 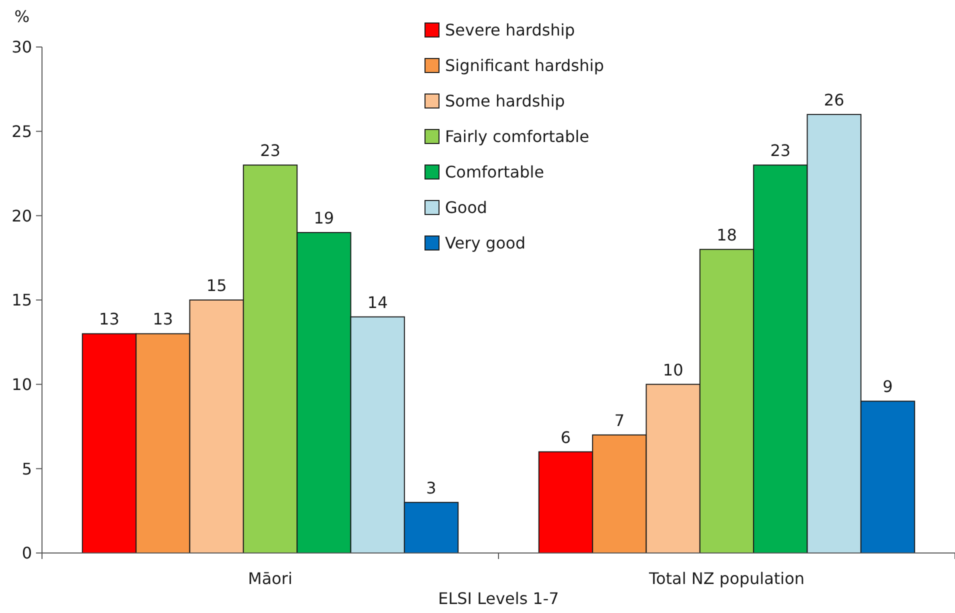 What do you see at coordinates (726, 578) in the screenshot?
I see `x-tick-label: Total NZ population` at bounding box center [726, 578].